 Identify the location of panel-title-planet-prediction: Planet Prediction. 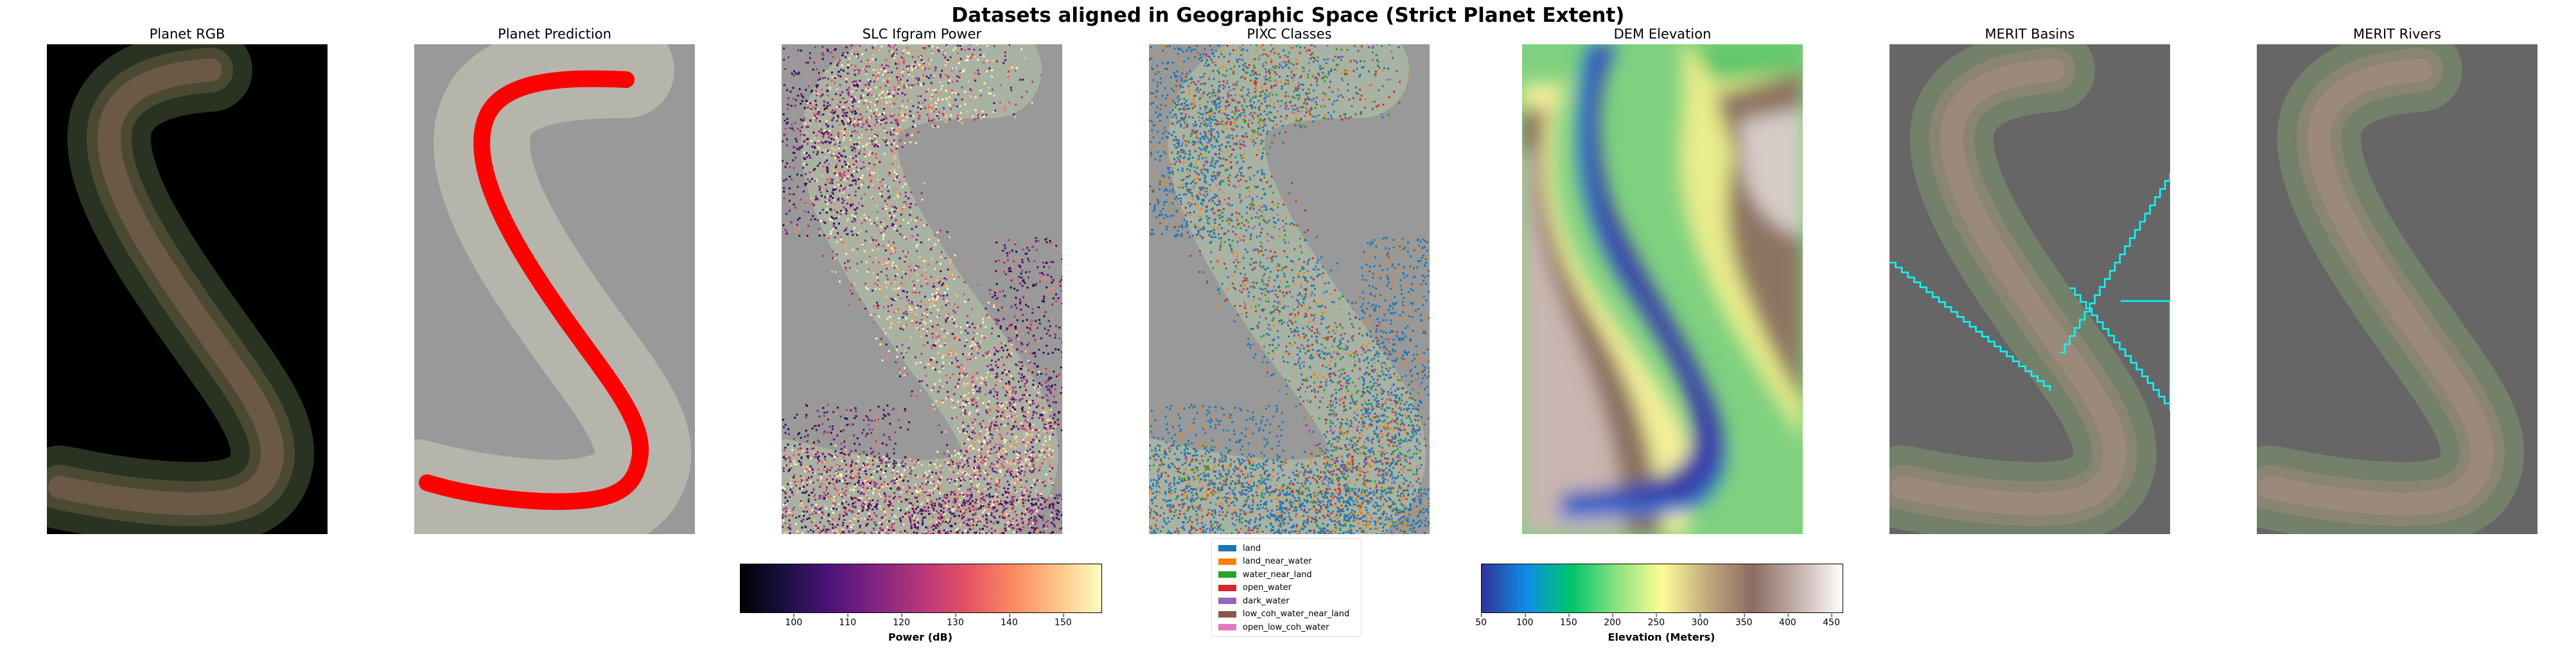
(554, 34).